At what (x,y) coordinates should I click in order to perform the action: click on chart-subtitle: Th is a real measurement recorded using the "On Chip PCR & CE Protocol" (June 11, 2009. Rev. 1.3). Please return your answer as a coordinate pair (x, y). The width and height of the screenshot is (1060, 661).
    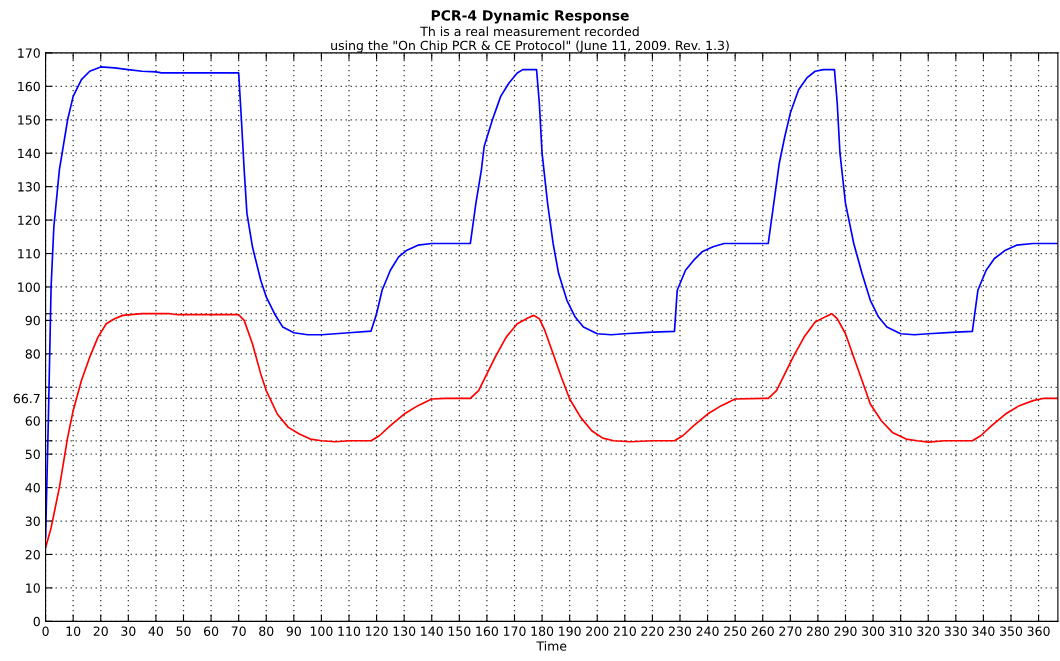
    Looking at the image, I should click on (530, 39).